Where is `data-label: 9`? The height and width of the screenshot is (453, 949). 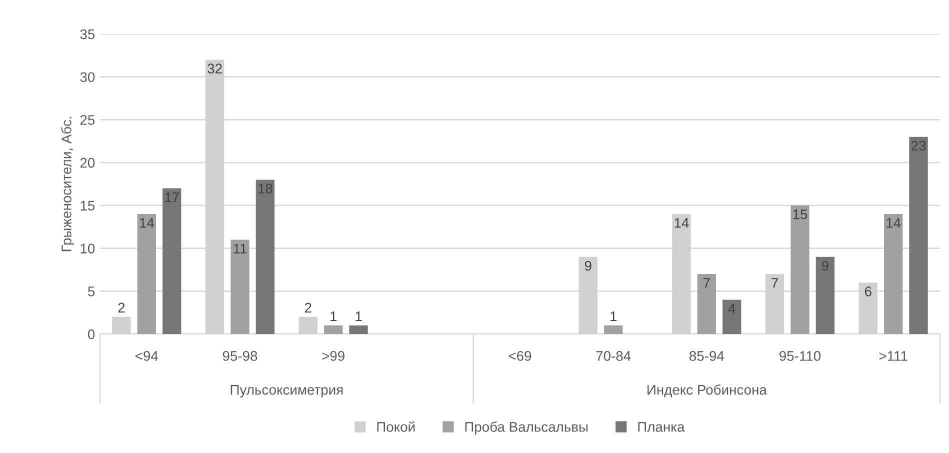 data-label: 9 is located at coordinates (588, 265).